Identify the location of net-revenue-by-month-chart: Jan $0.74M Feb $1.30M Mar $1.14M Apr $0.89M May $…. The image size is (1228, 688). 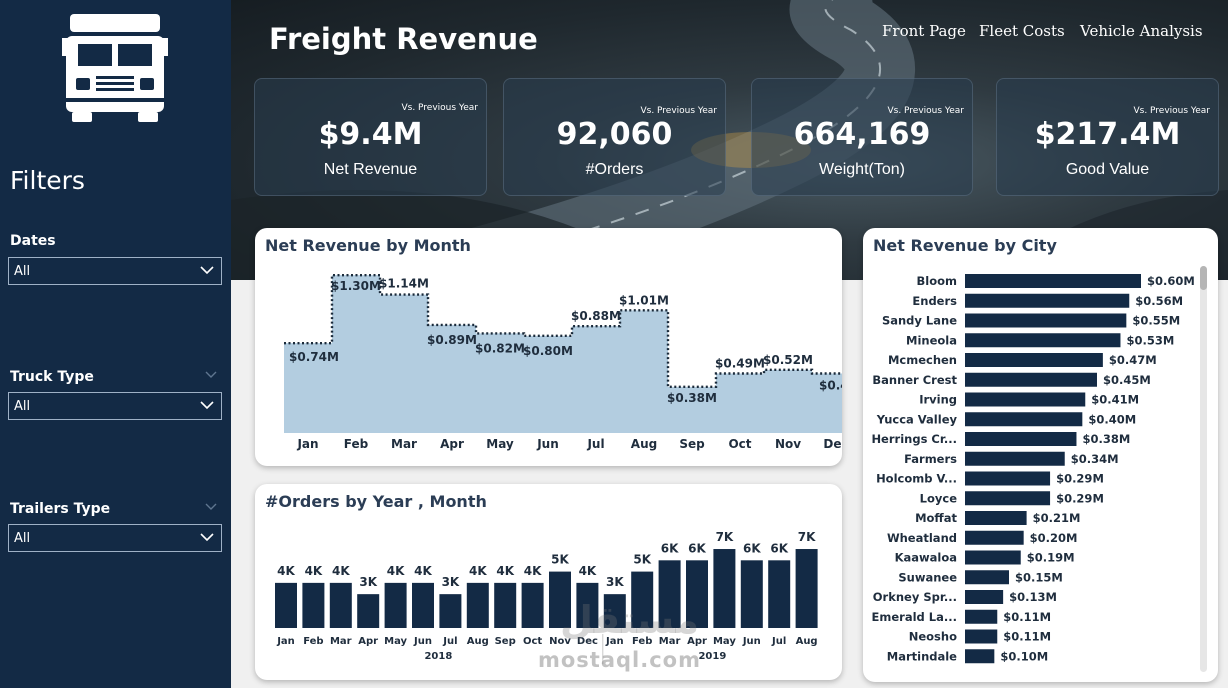
(563, 362).